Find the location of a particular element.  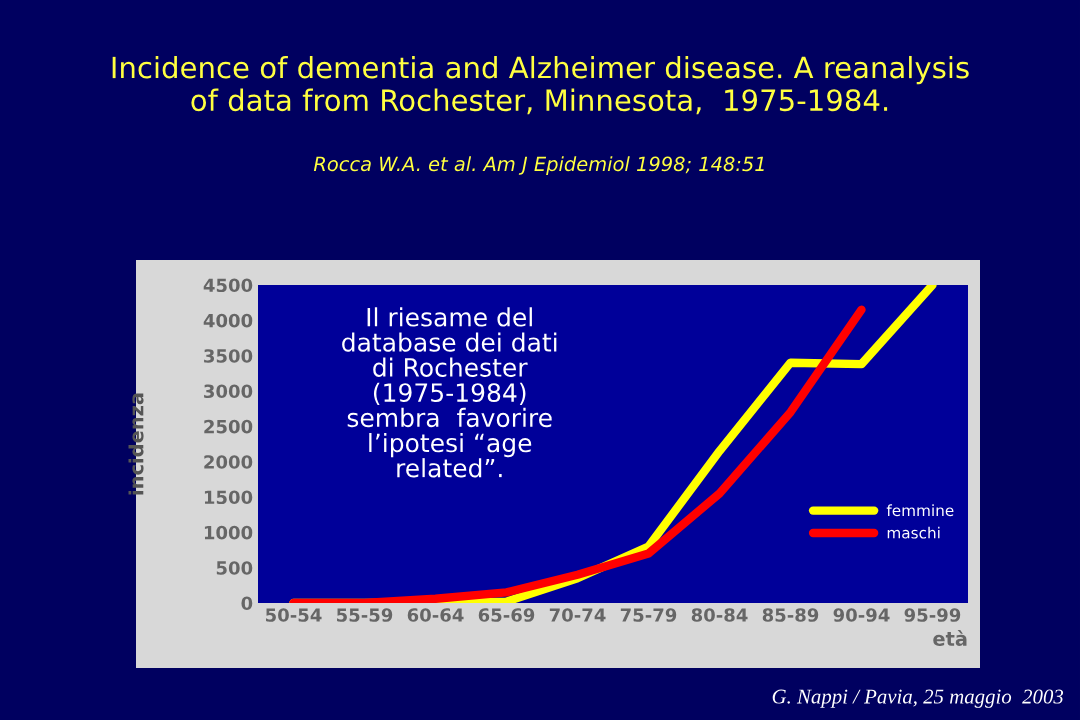

x-tick-label: 65-69 is located at coordinates (506, 615).